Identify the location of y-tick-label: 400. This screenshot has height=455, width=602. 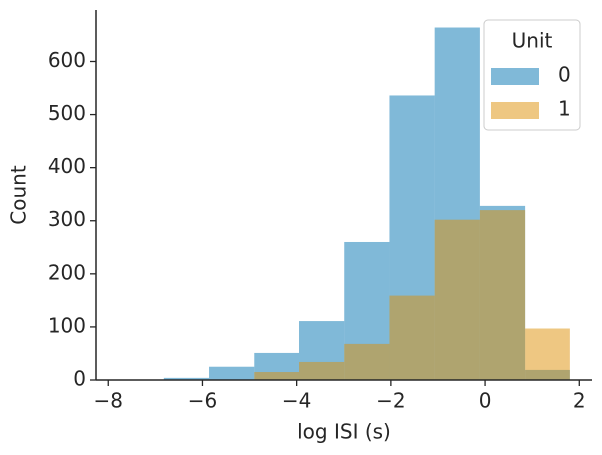
(67, 166).